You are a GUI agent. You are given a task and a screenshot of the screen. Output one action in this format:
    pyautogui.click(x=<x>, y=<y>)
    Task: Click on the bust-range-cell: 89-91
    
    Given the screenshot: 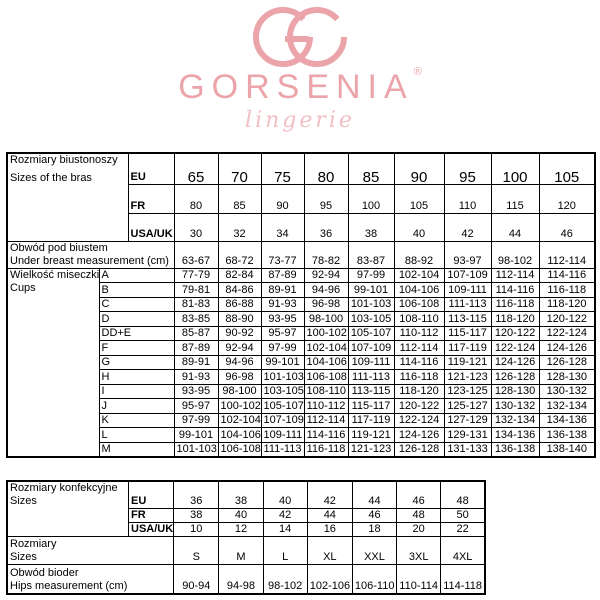 What is the action you would take?
    pyautogui.click(x=282, y=290)
    